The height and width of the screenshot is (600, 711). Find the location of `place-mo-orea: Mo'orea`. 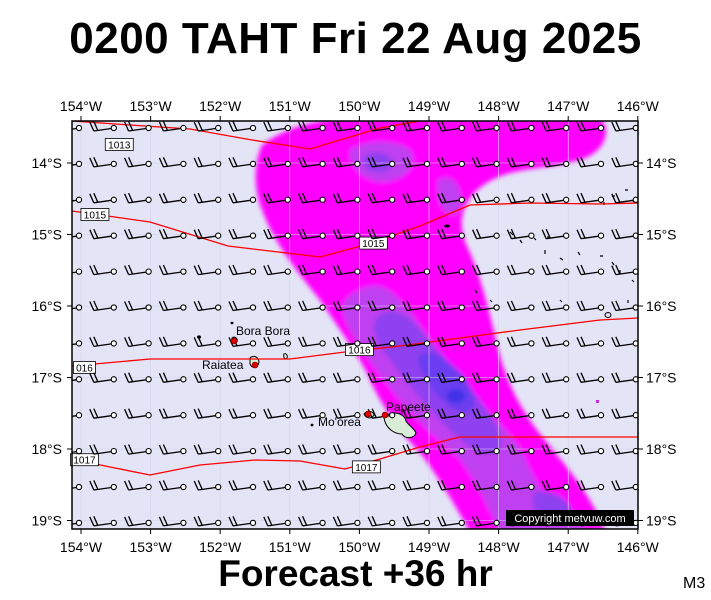

place-mo-orea: Mo'orea is located at coordinates (345, 419).